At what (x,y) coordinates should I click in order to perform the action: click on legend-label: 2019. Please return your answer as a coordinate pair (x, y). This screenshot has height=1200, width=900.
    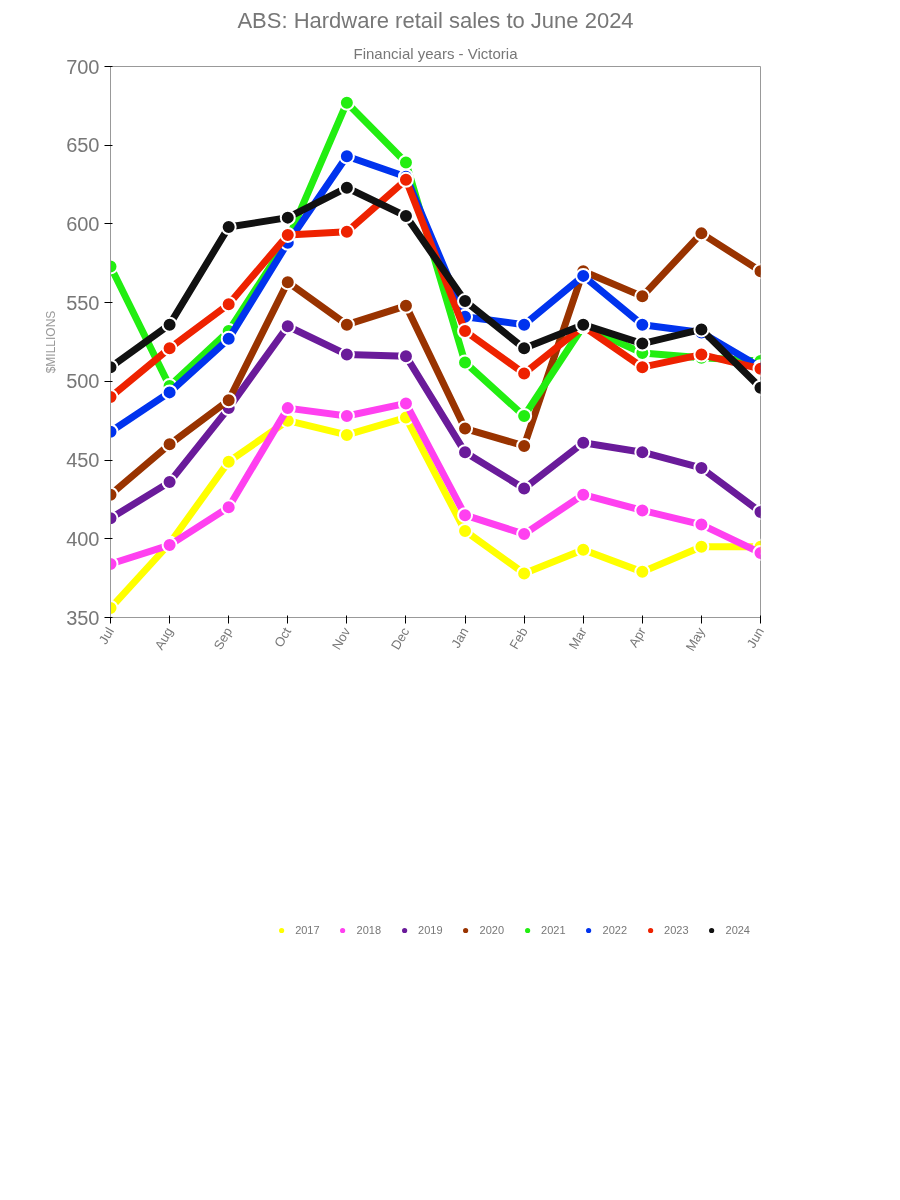
    Looking at the image, I should click on (430, 930).